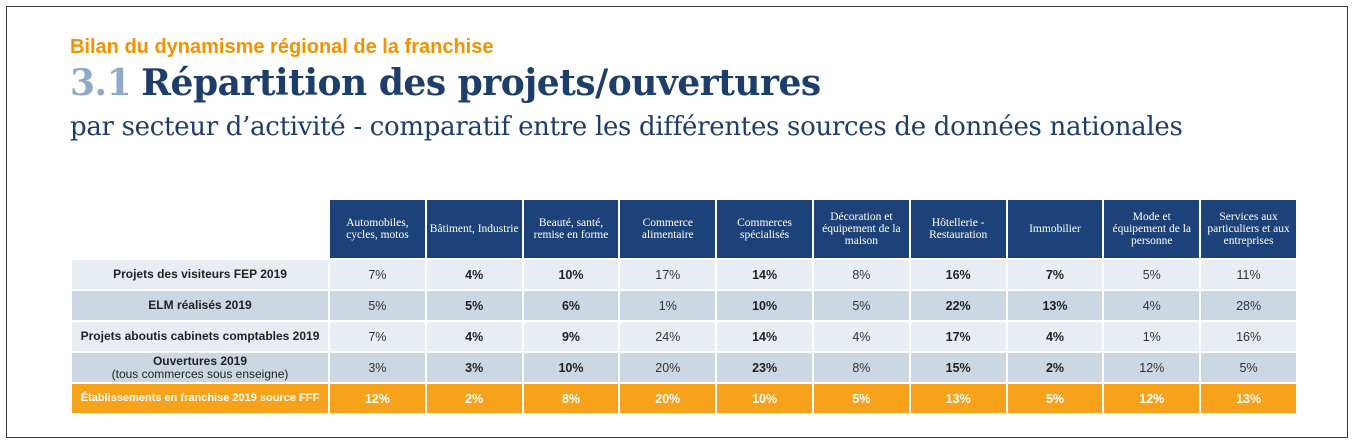 This screenshot has height=446, width=1360. What do you see at coordinates (571, 229) in the screenshot?
I see `column-header: Beauté, santé, remise en forme` at bounding box center [571, 229].